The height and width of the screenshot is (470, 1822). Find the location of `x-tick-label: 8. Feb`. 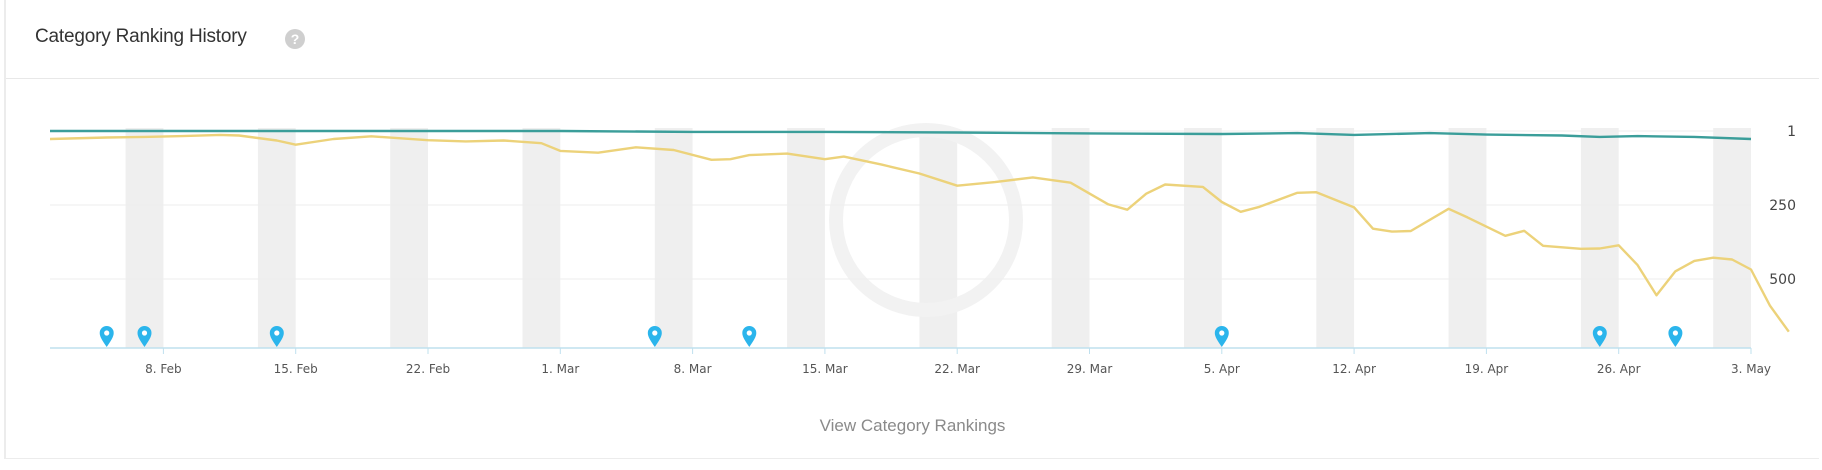

x-tick-label: 8. Feb is located at coordinates (163, 369).